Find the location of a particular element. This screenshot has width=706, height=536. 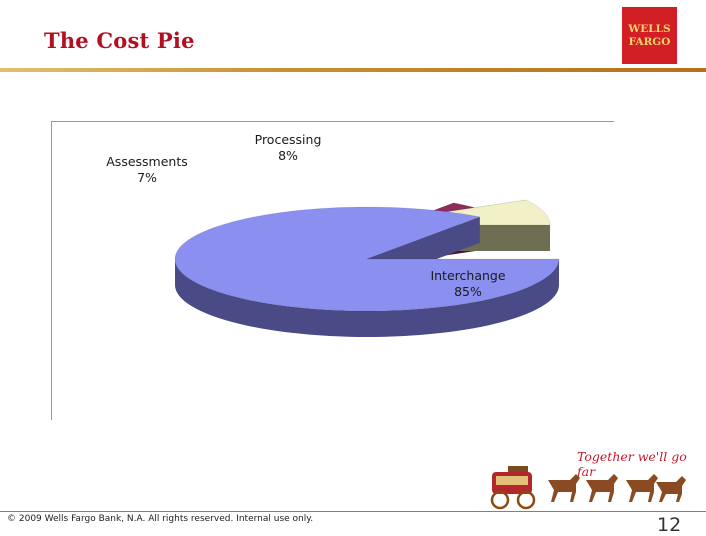

logo-line-1: WELLS is located at coordinates (649, 28).